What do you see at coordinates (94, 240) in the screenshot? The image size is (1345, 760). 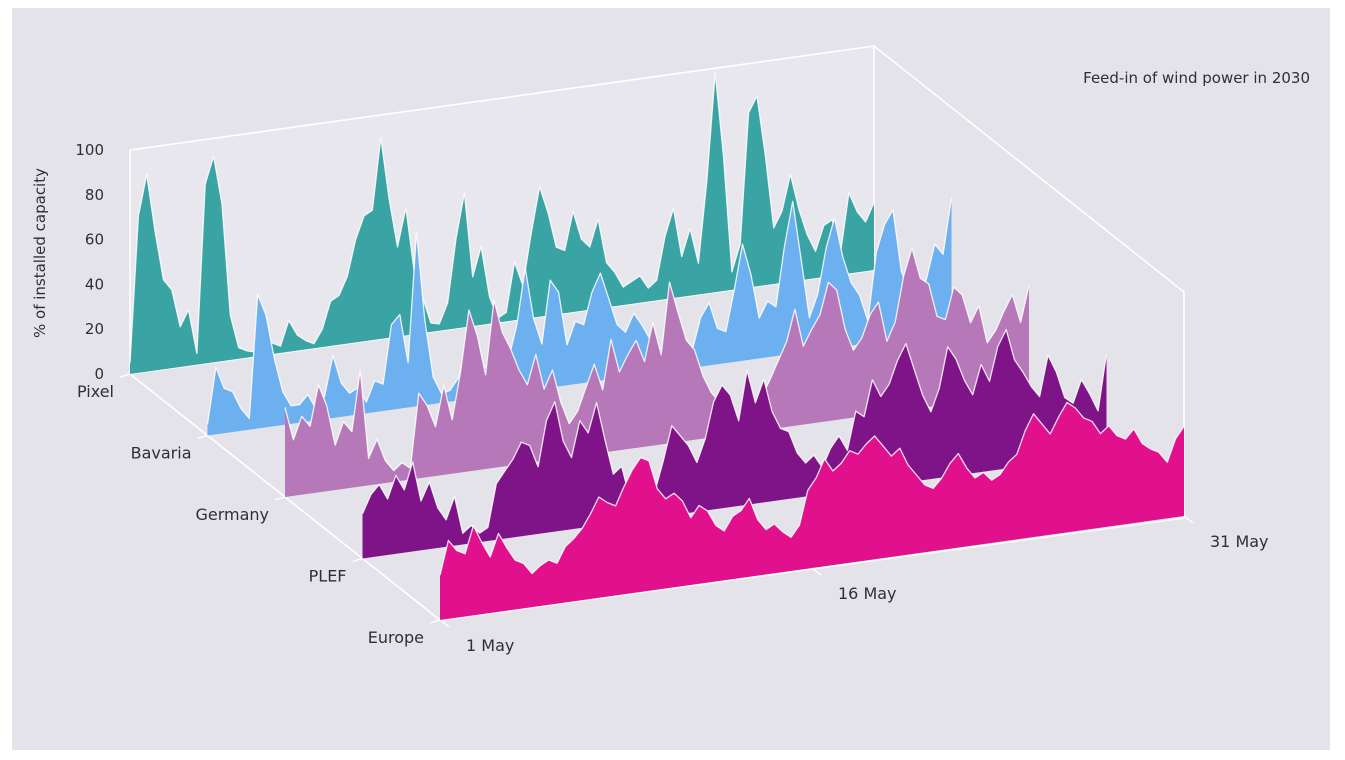 I see `y-tick-label-60: 60` at bounding box center [94, 240].